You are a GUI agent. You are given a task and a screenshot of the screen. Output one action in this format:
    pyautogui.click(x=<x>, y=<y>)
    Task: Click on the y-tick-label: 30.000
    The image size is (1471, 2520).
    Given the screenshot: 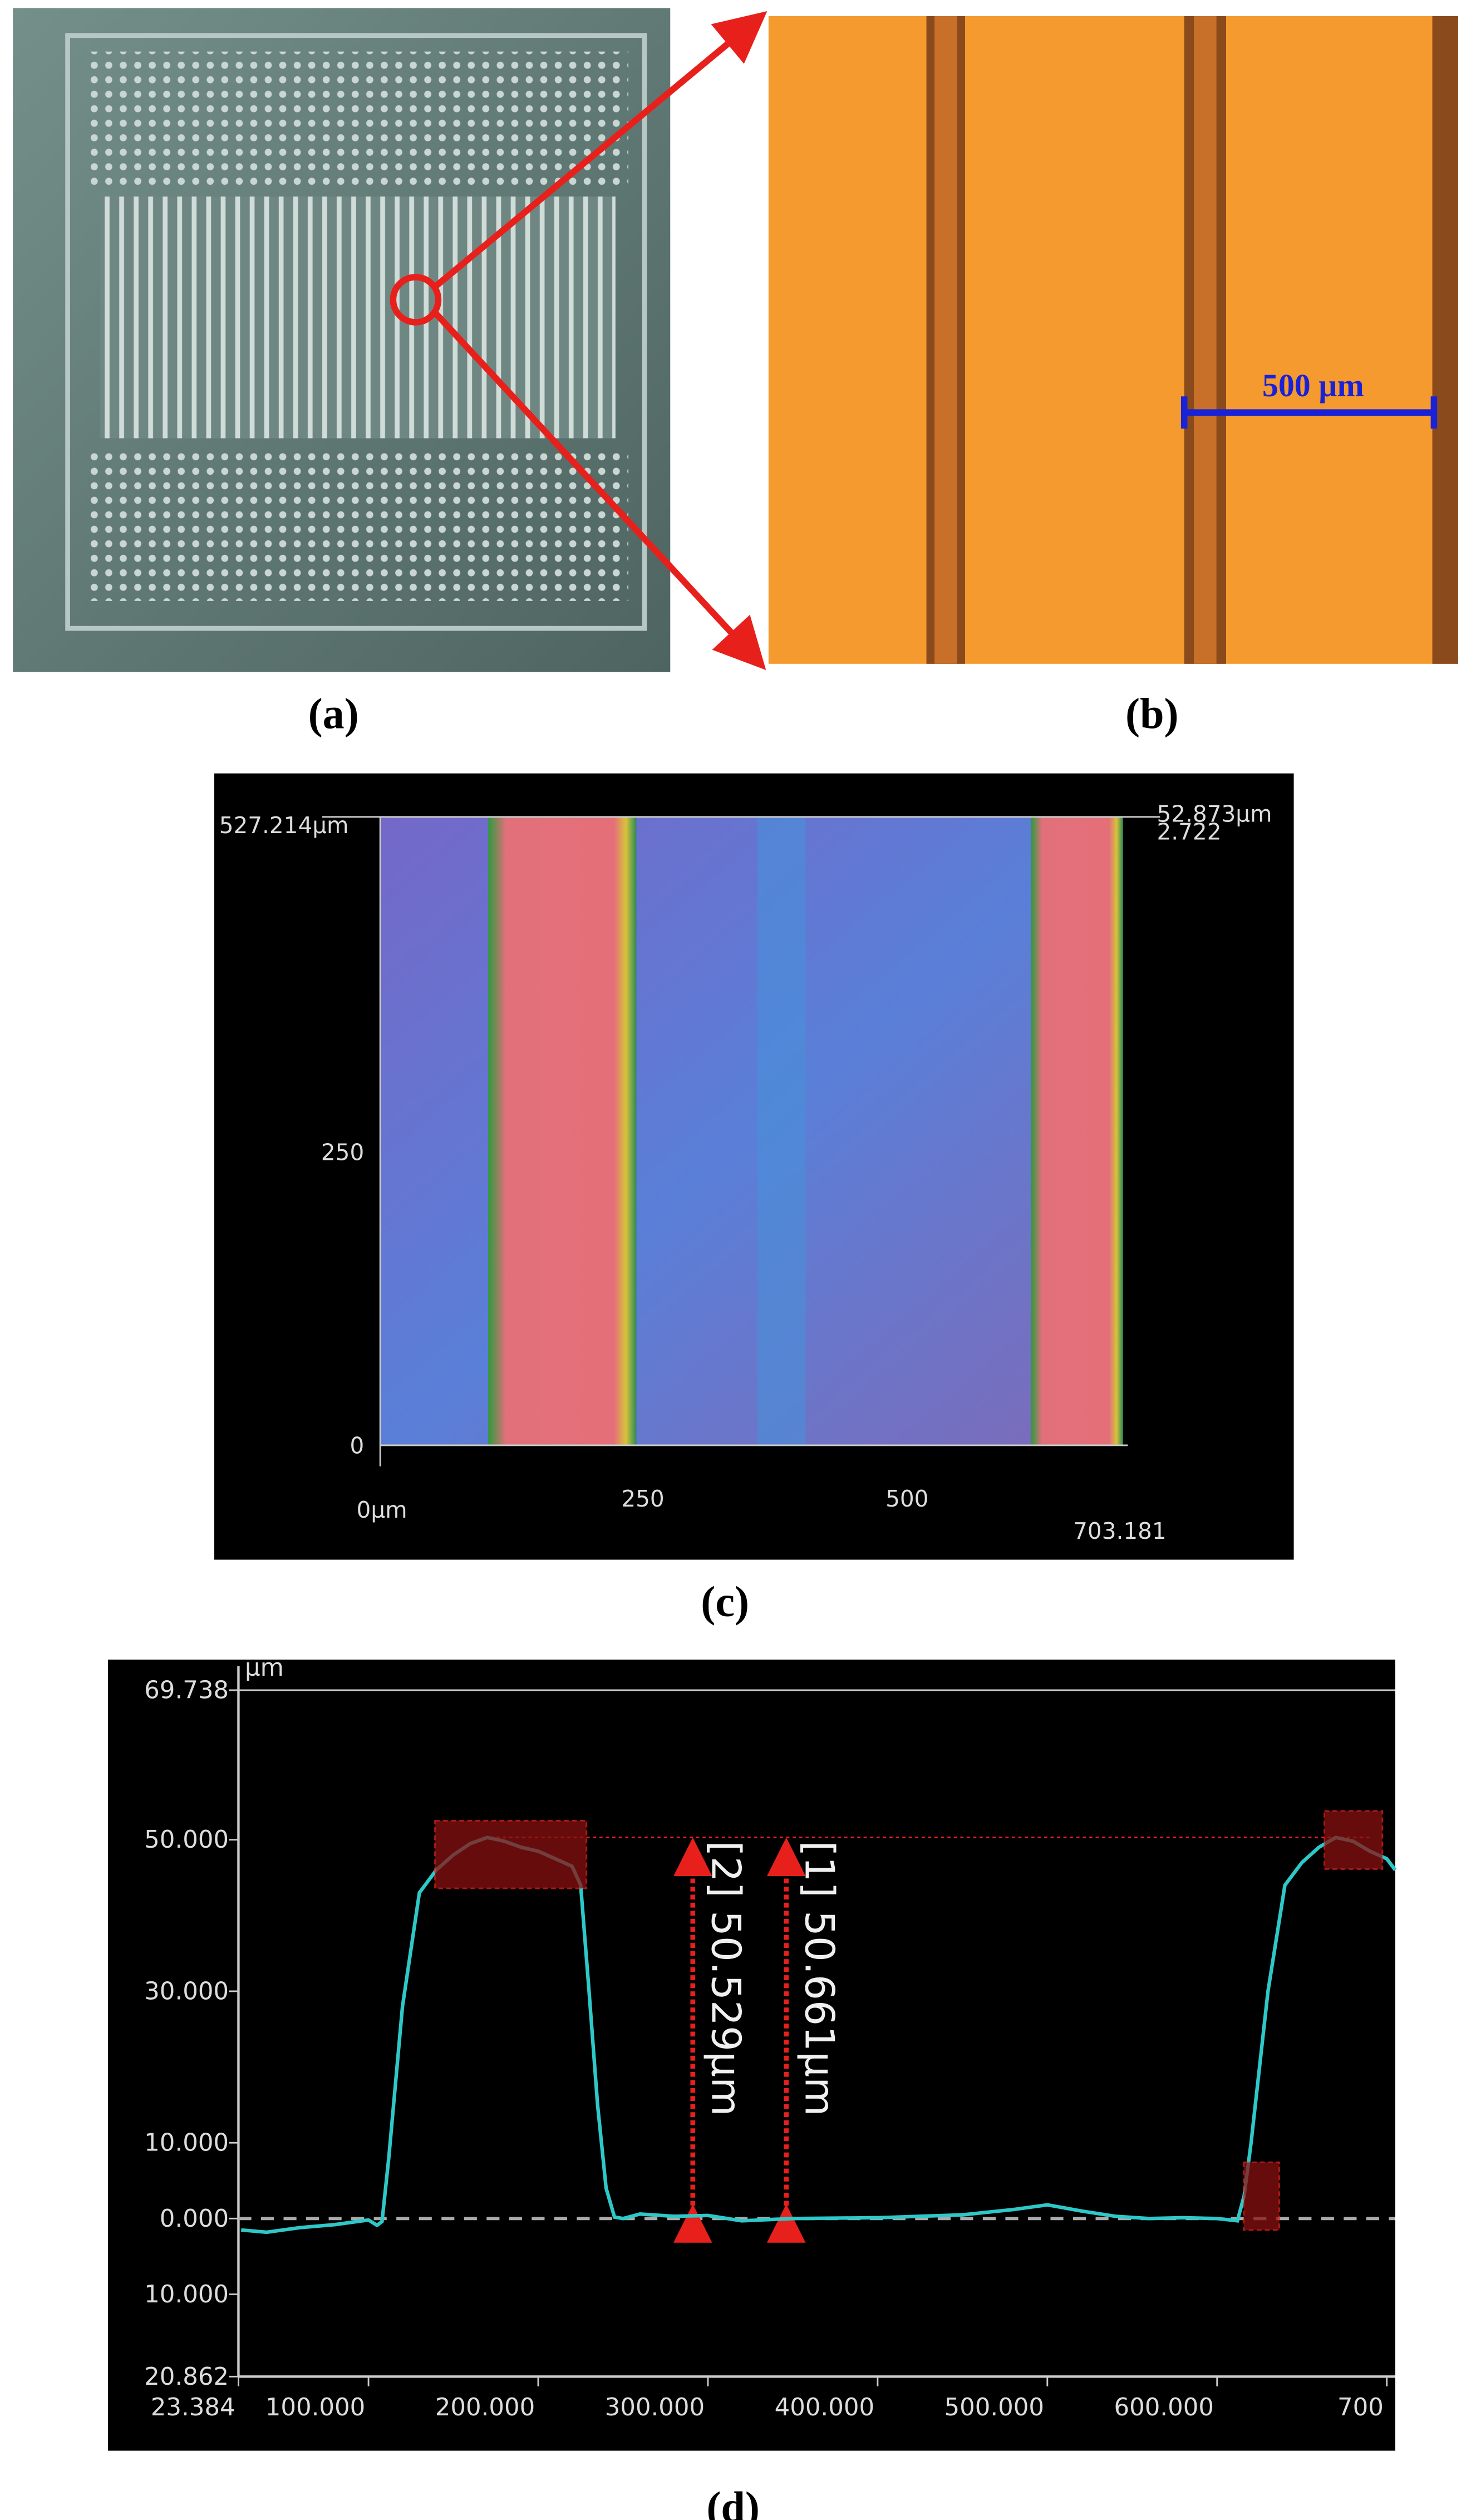 What is the action you would take?
    pyautogui.click(x=186, y=1991)
    